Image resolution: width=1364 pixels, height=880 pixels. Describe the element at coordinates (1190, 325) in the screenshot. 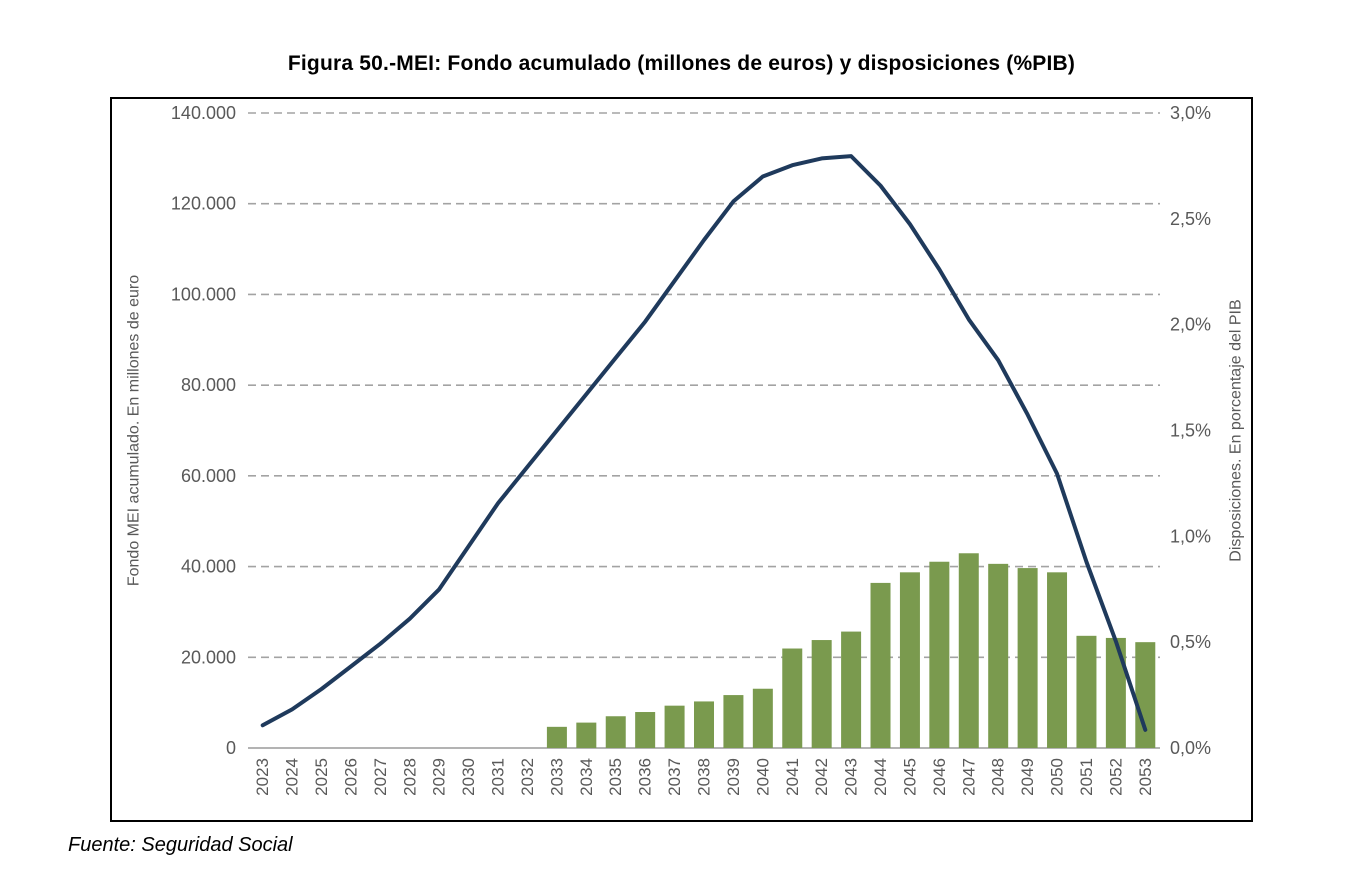

I see `y-right-tick-label: 2,0%` at that location.